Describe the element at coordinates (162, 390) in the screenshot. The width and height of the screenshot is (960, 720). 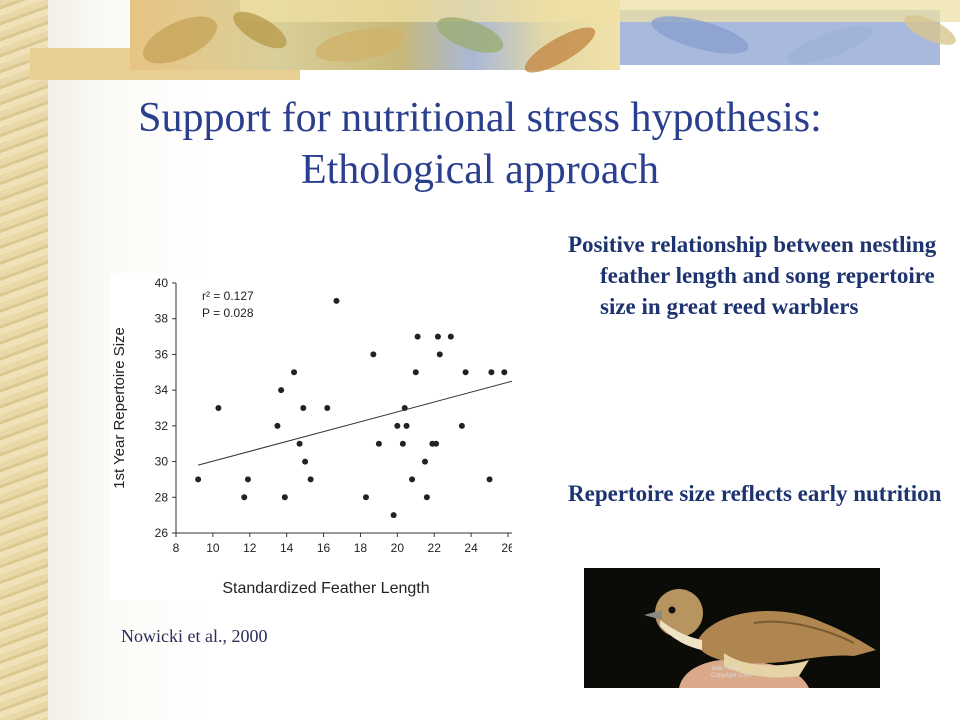
I see `y-tick-label: 34` at that location.